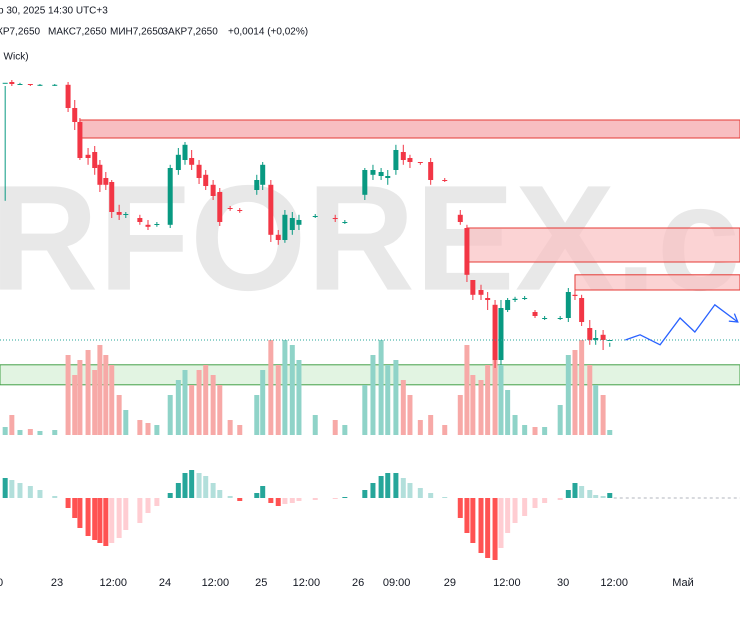 The height and width of the screenshot is (620, 740). What do you see at coordinates (14, 57) in the screenshot?
I see `header-indicator: , Wick)` at bounding box center [14, 57].